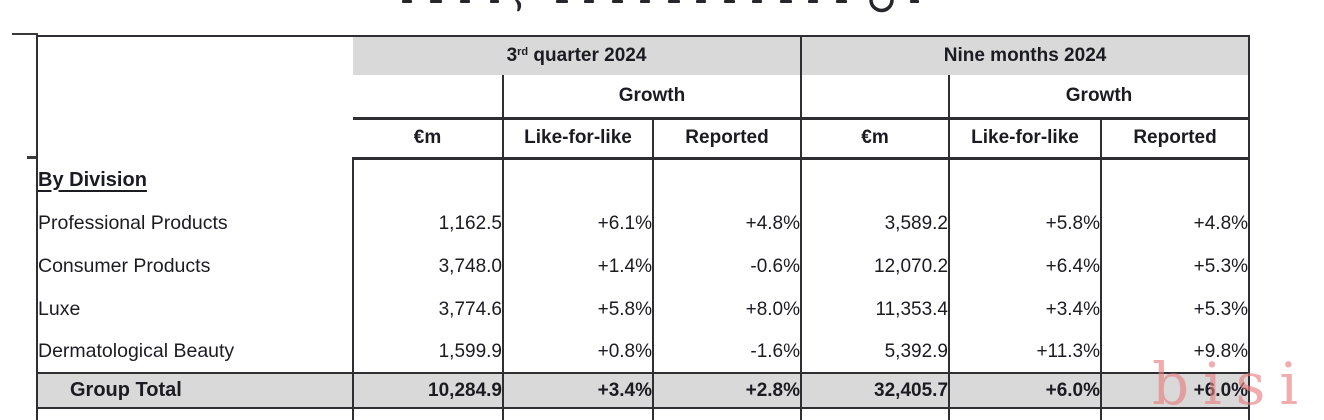 The height and width of the screenshot is (420, 1324). Describe the element at coordinates (428, 266) in the screenshot. I see `q3-eur-value: 3,748.0` at that location.